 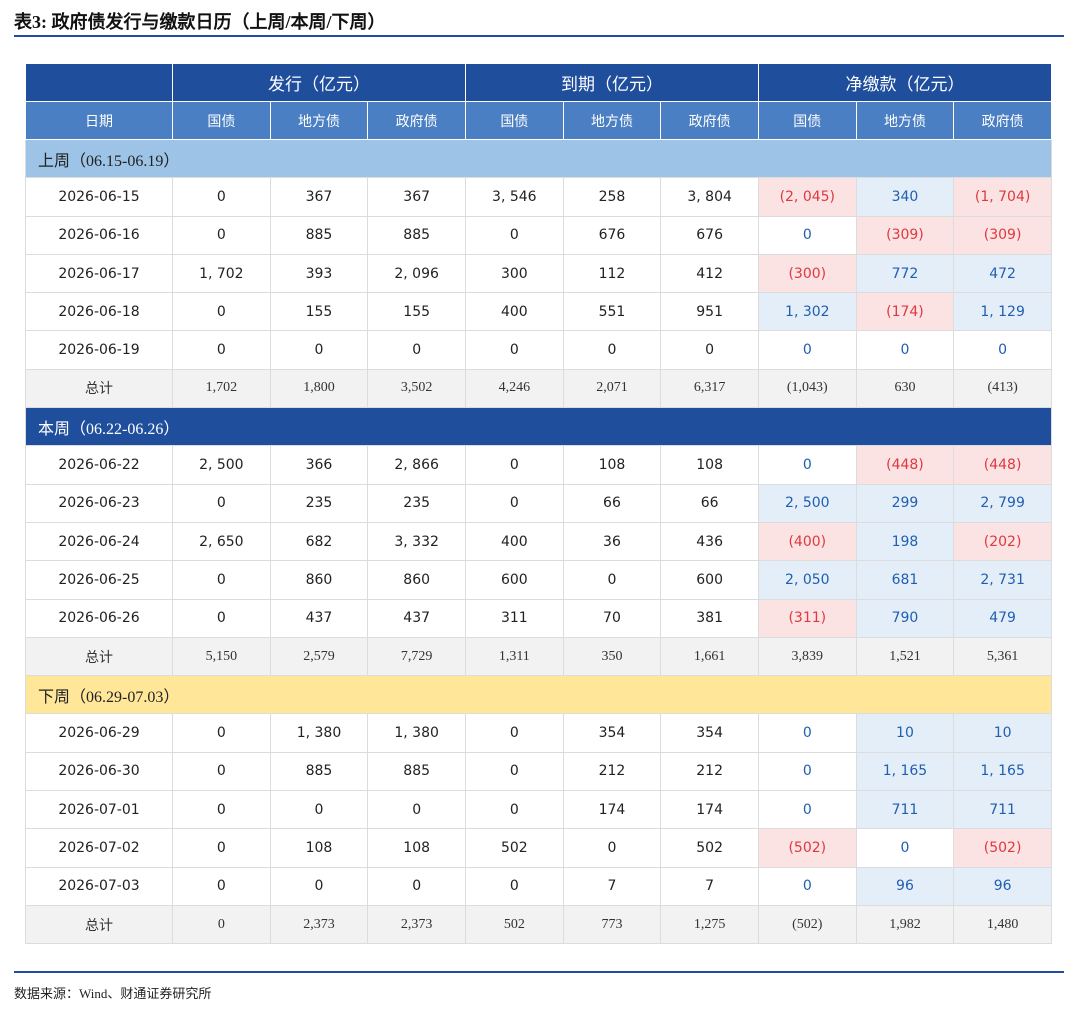 What do you see at coordinates (221, 273) in the screenshot?
I see `value-cell: 1, 702` at bounding box center [221, 273].